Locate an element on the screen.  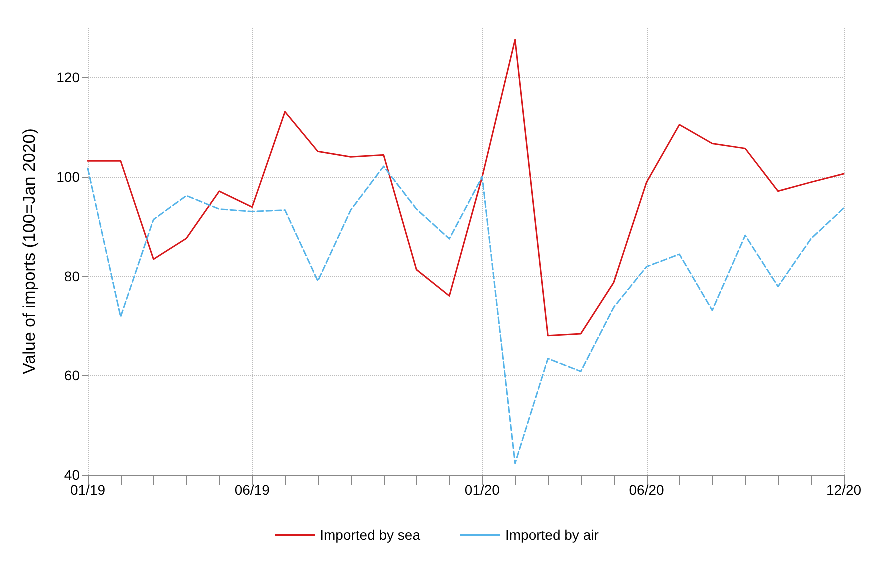
y-axis-title: Value of imports (100=Jan 2020) is located at coordinates (29, 251).